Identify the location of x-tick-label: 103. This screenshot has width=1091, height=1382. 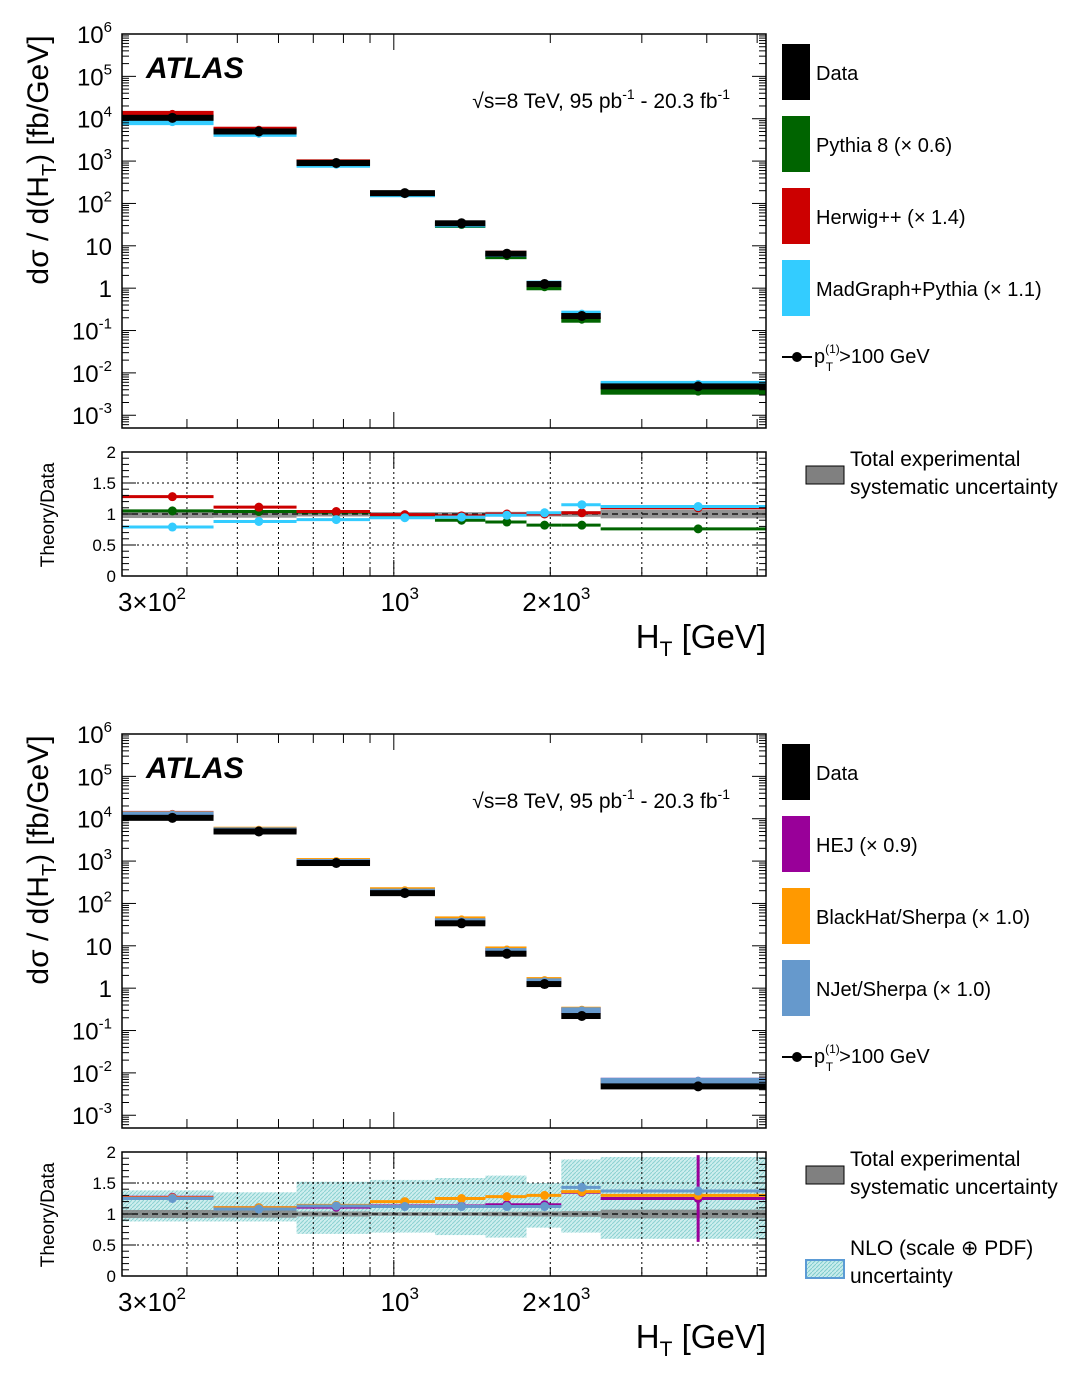
(400, 1300).